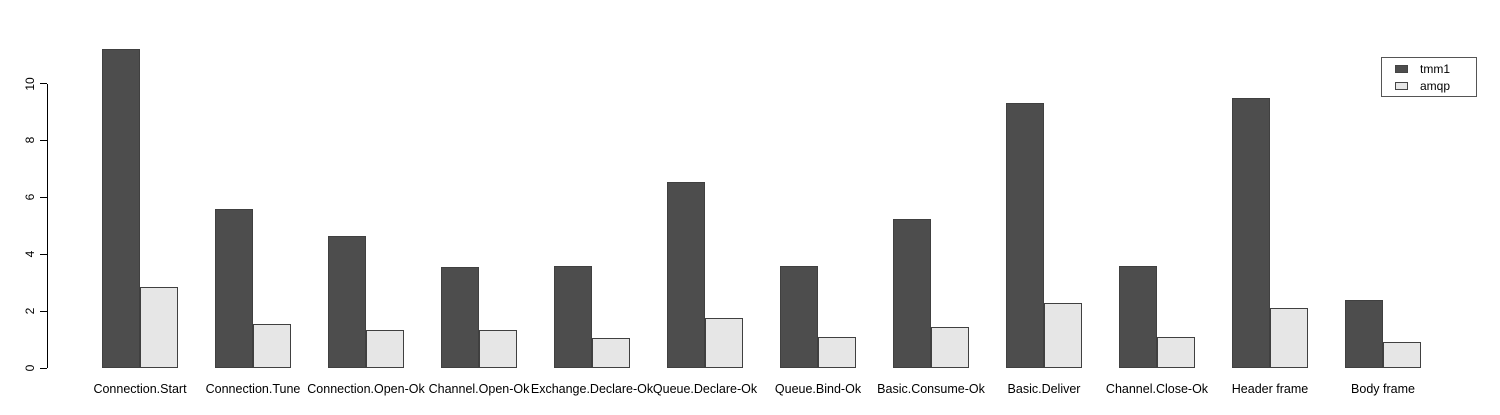 Image resolution: width=1500 pixels, height=415 pixels. Describe the element at coordinates (1429, 77) in the screenshot. I see `legend: tmm1 amqp` at that location.